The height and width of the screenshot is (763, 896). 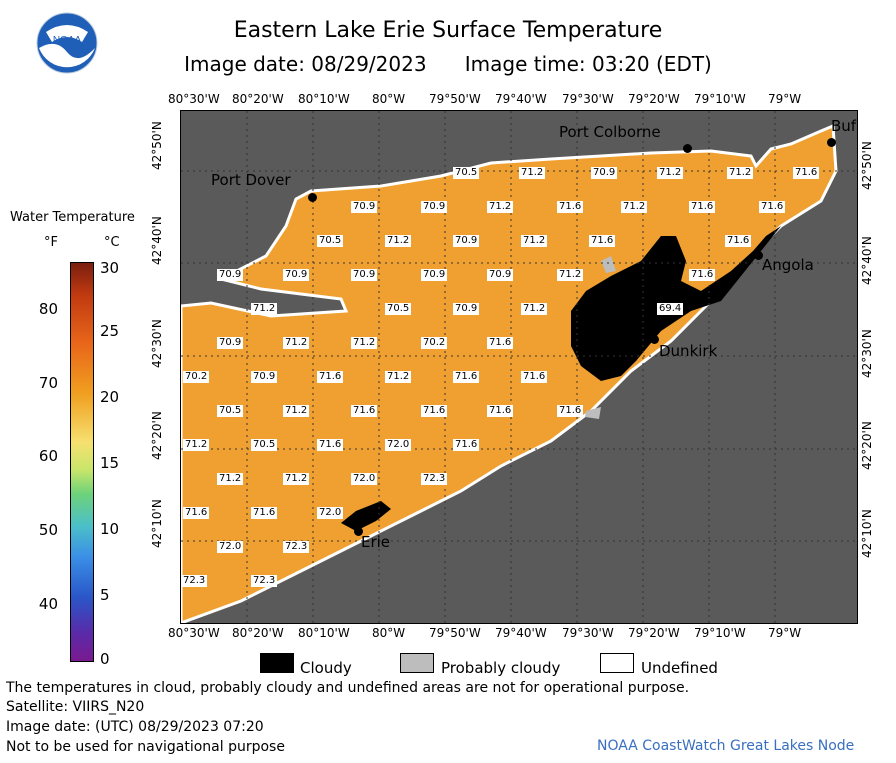 What do you see at coordinates (326, 668) in the screenshot?
I see `cloudy-label: Cloudy` at bounding box center [326, 668].